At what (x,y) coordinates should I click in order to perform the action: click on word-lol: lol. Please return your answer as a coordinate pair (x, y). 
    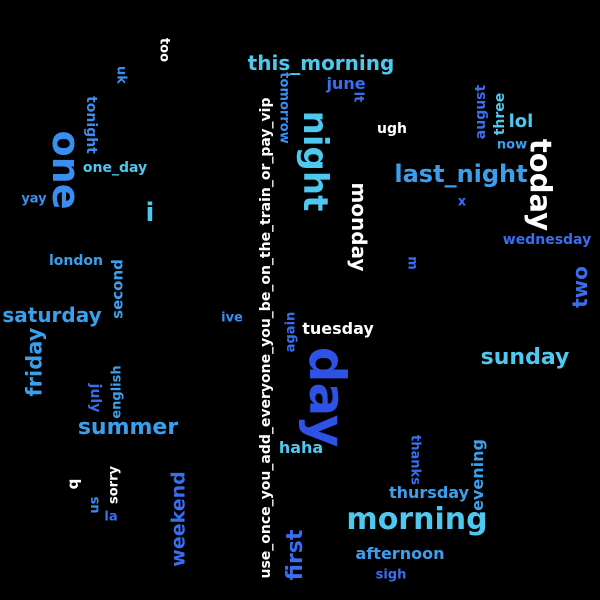
    Looking at the image, I should click on (521, 121).